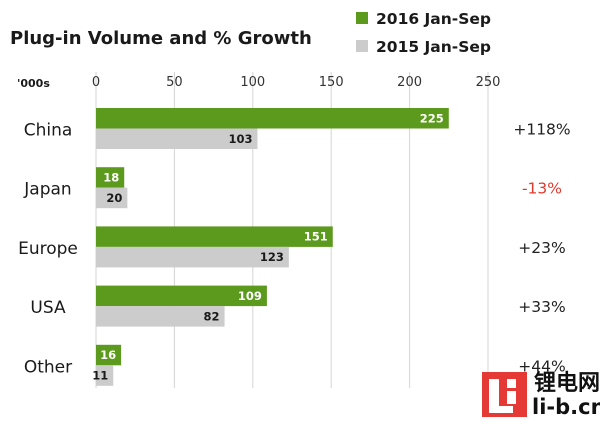  What do you see at coordinates (433, 47) in the screenshot?
I see `legend-label-2015: 2015 Jan-Sep` at bounding box center [433, 47].